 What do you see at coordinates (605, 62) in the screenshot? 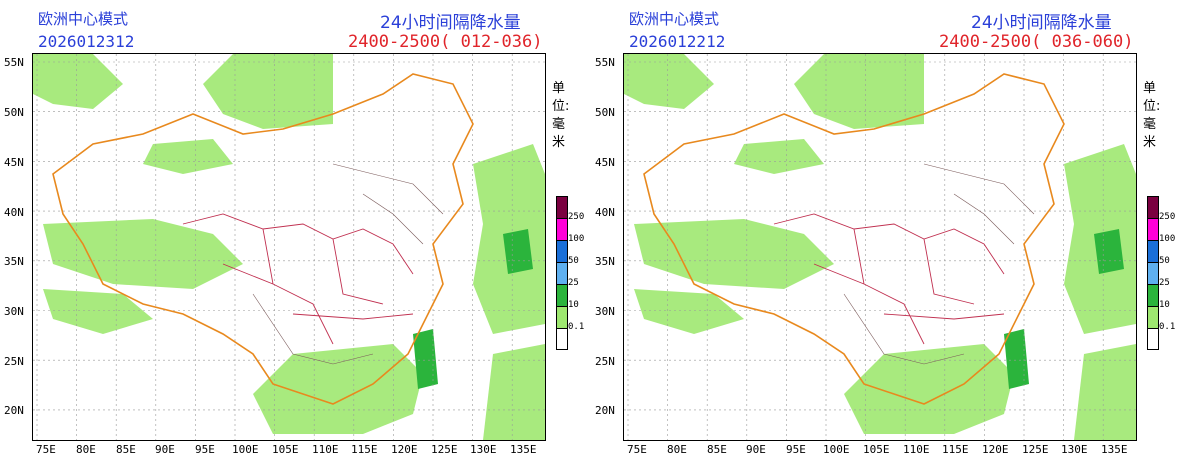
I see `lat-label: 55N` at bounding box center [605, 62].